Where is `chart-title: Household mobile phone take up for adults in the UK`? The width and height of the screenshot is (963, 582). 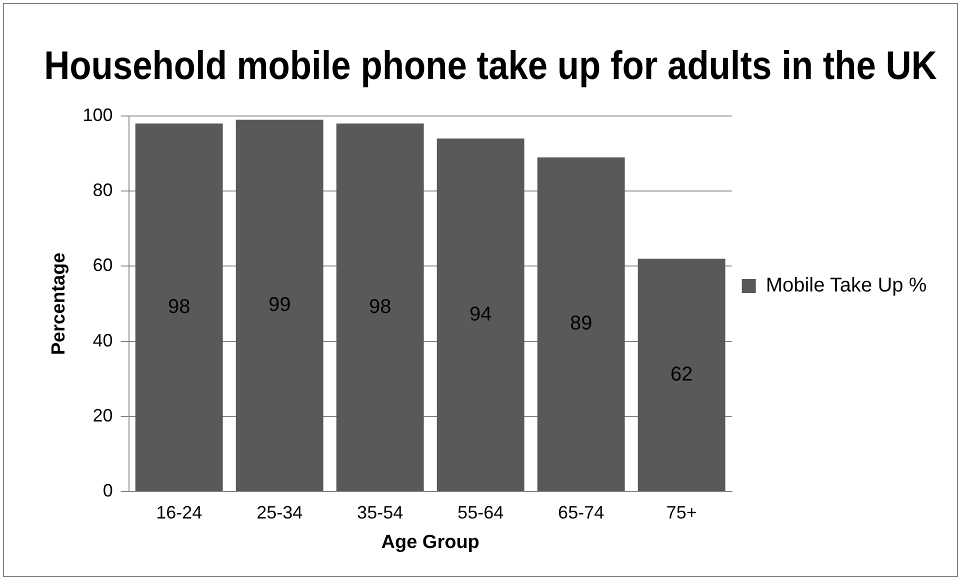 chart-title: Household mobile phone take up for adults in the UK is located at coordinates (490, 66).